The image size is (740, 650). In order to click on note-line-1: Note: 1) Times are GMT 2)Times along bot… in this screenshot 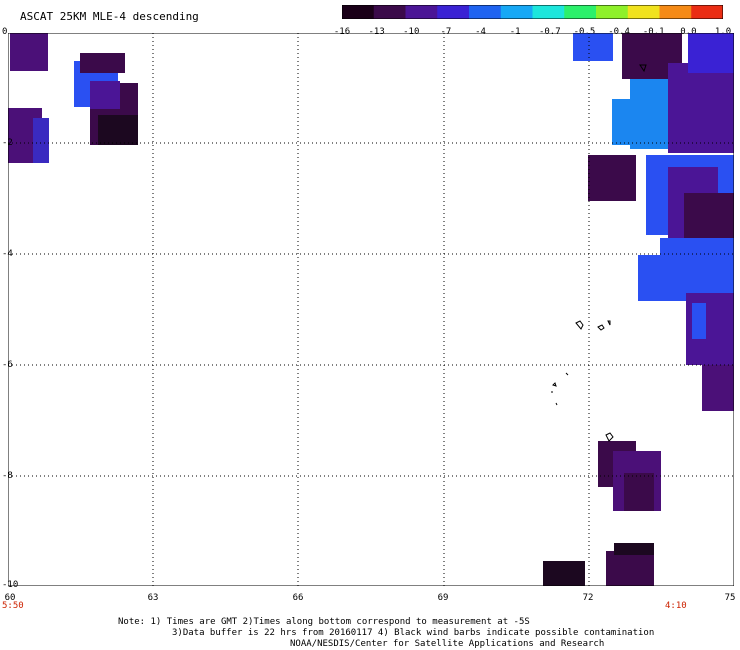, I will do `click(324, 622)`.